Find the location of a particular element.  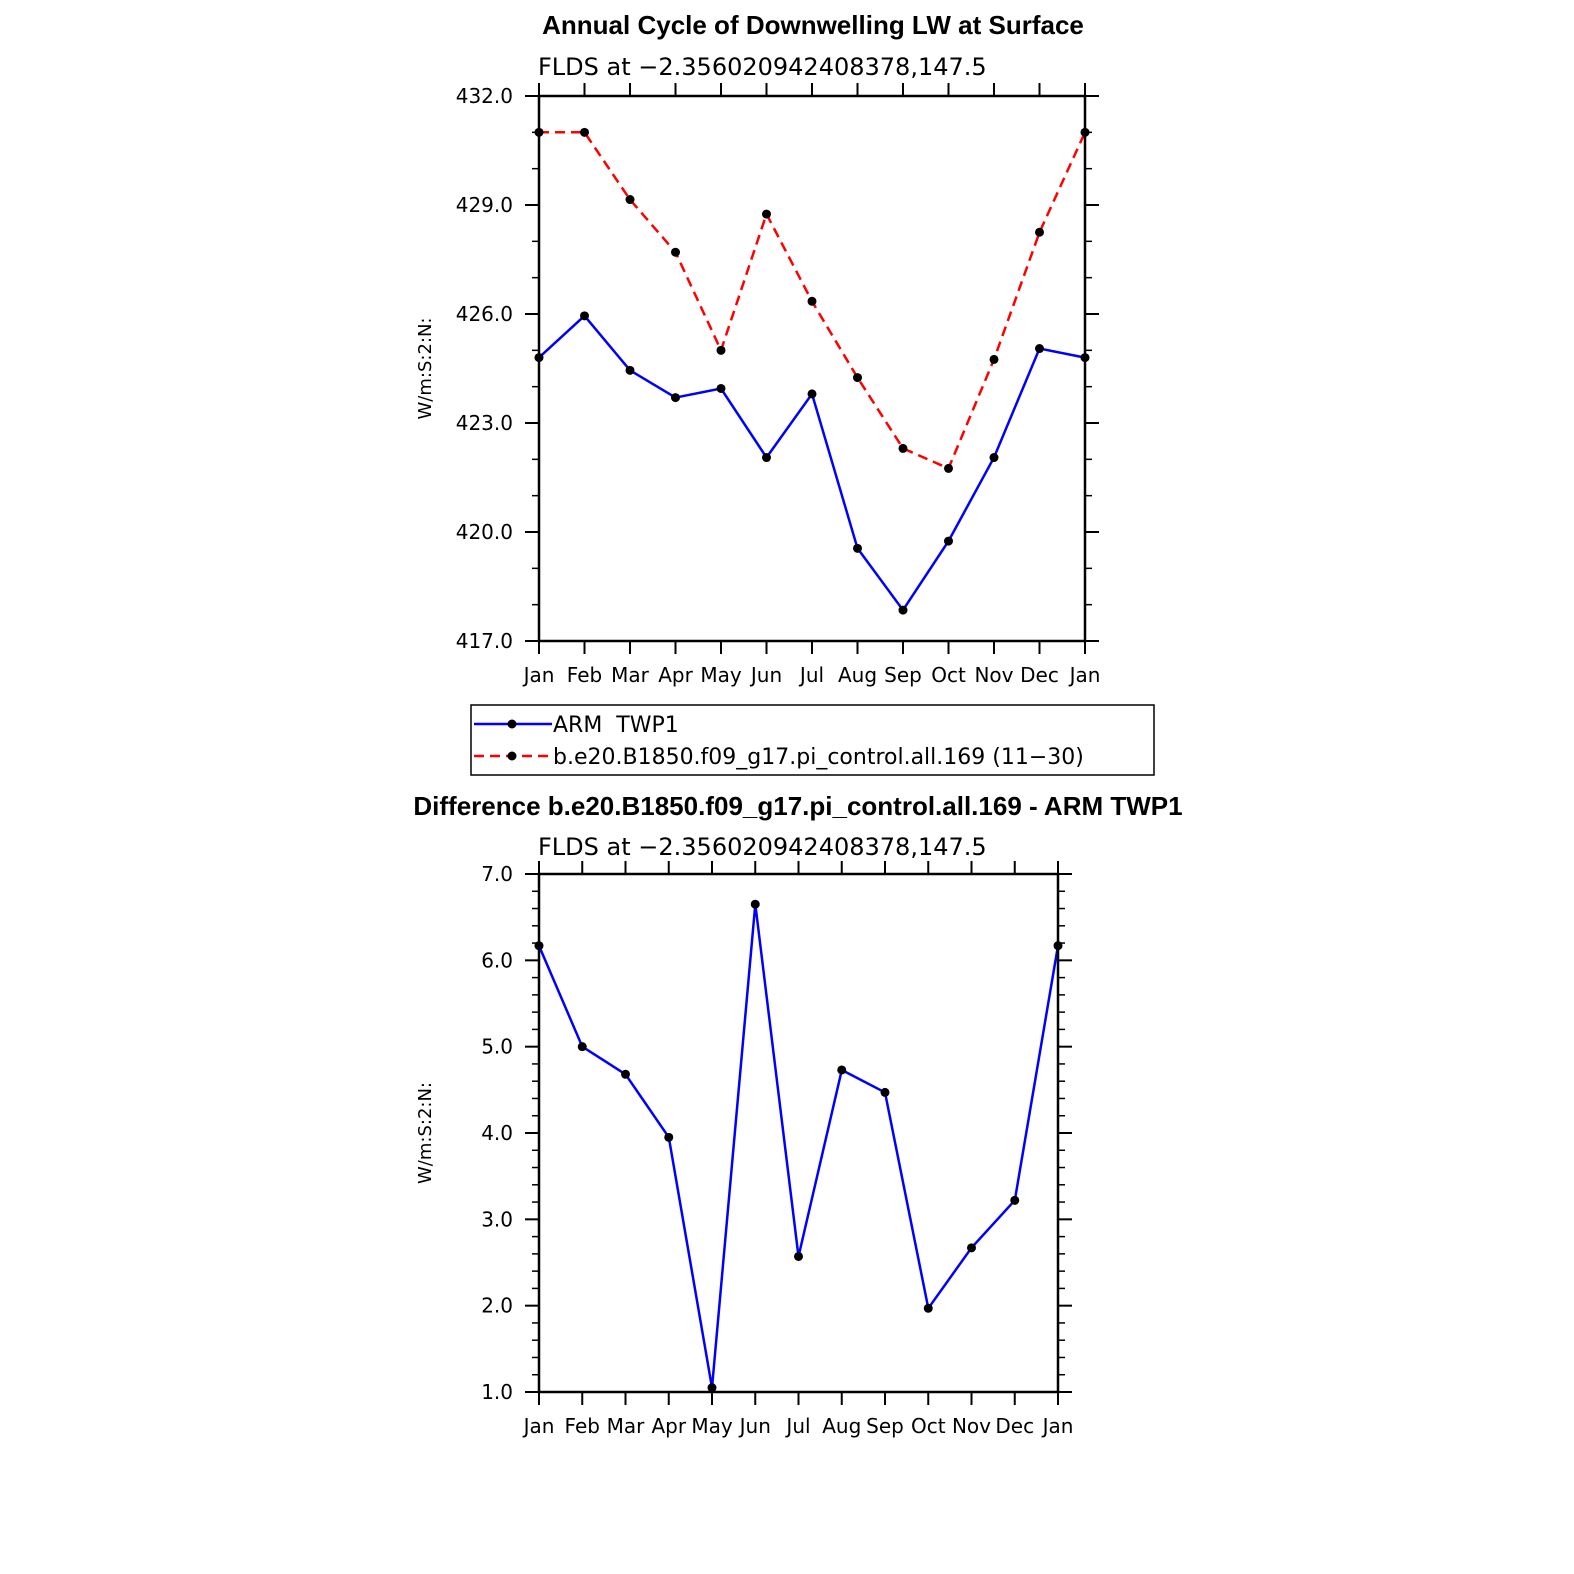

y-tick-label: 423.0 is located at coordinates (484, 423).